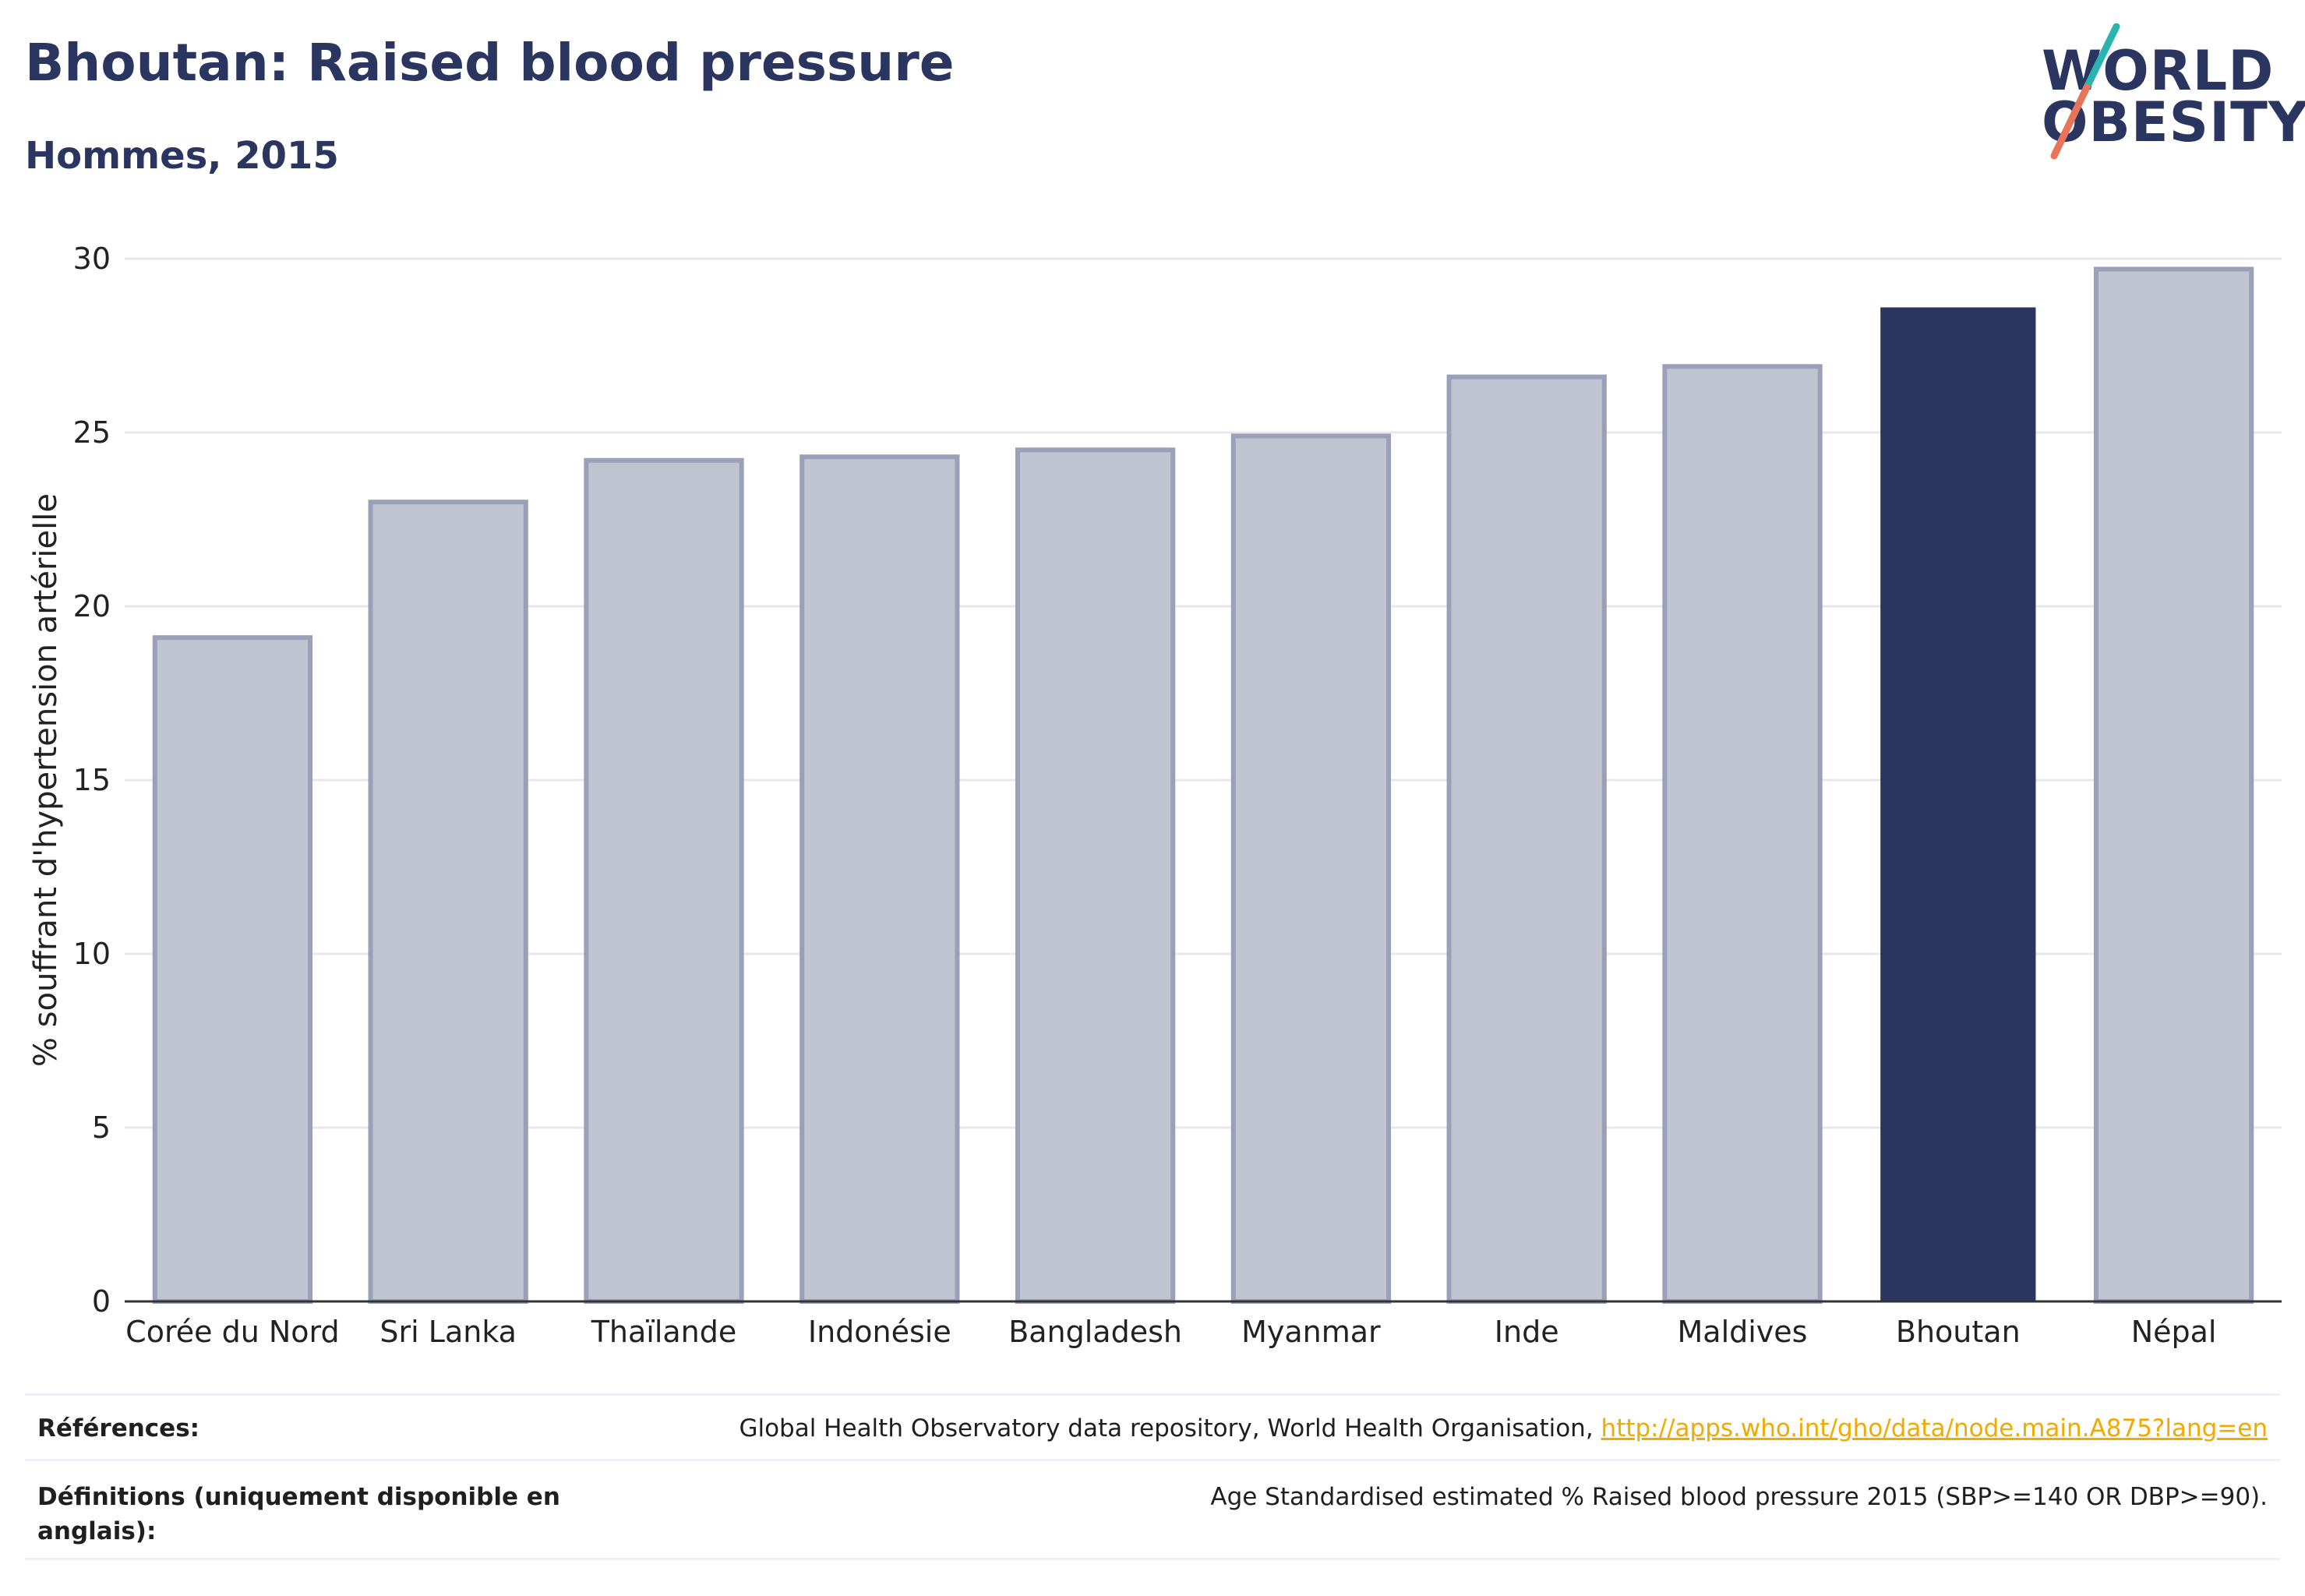  Describe the element at coordinates (664, 880) in the screenshot. I see `bar-tha-lande` at that location.